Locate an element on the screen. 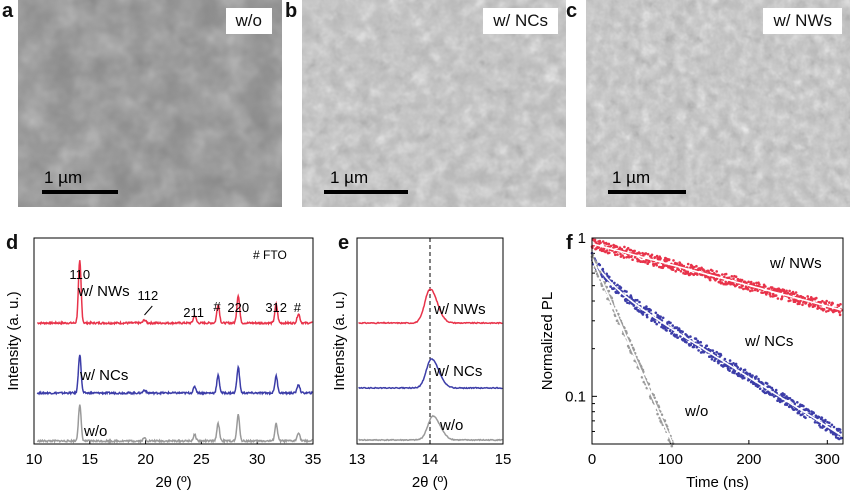  sem-label-nws: w/ NWs is located at coordinates (802, 21).